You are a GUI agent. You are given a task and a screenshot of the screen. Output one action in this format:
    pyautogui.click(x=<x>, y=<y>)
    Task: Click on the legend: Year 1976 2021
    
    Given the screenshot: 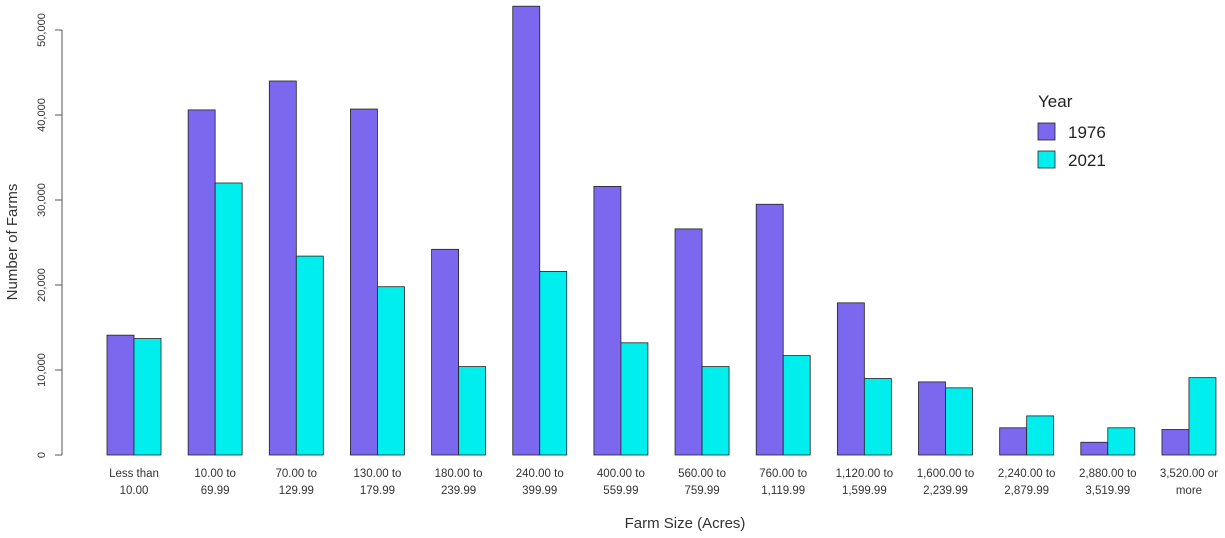 What is the action you would take?
    pyautogui.click(x=1071, y=131)
    